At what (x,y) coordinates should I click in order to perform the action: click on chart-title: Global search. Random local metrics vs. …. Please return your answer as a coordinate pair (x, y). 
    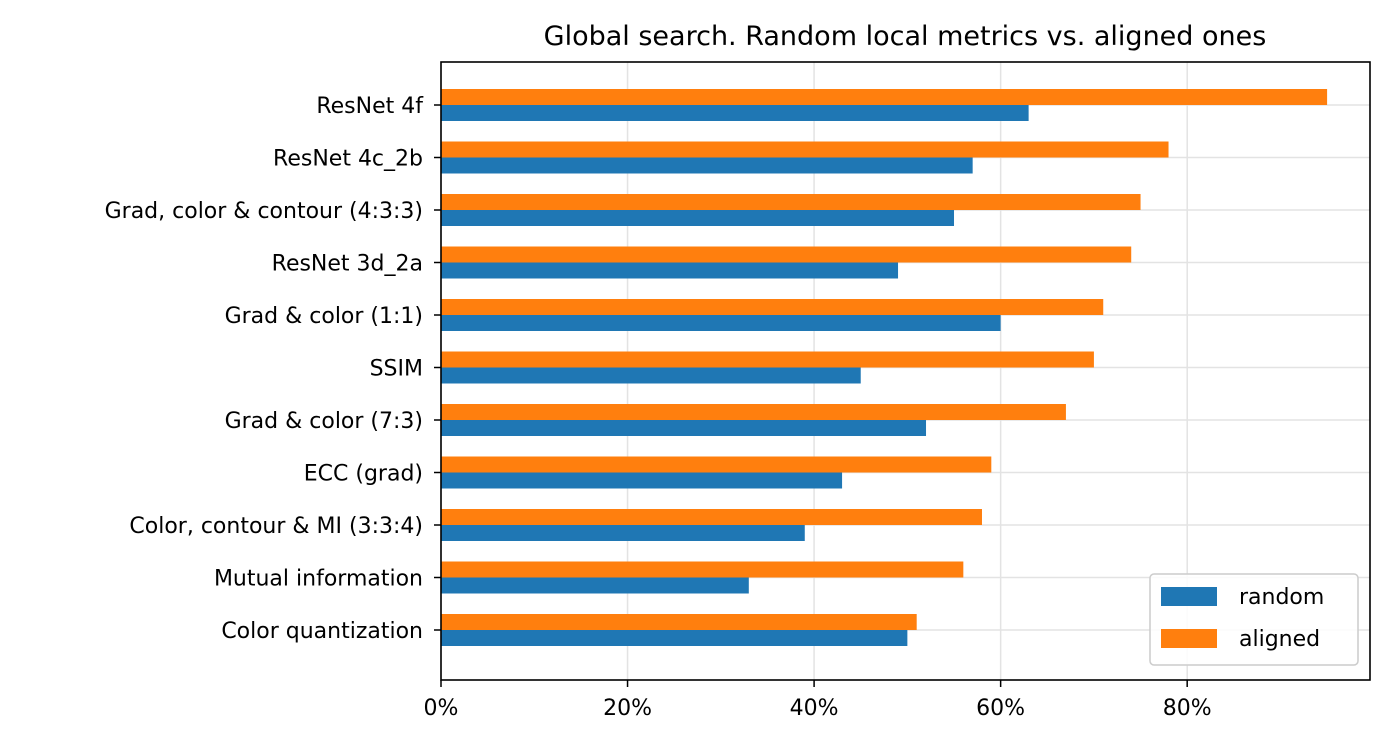
    Looking at the image, I should click on (905, 36).